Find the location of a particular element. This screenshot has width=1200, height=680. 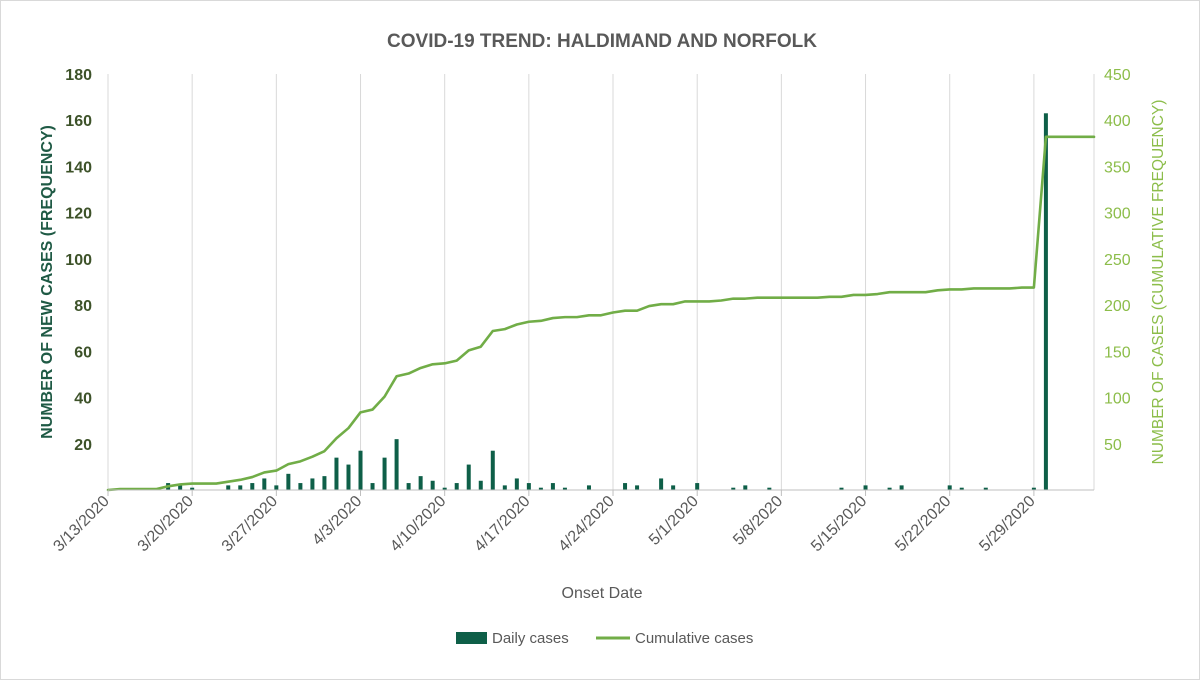

y-tick-label-right: 250 is located at coordinates (1117, 260).